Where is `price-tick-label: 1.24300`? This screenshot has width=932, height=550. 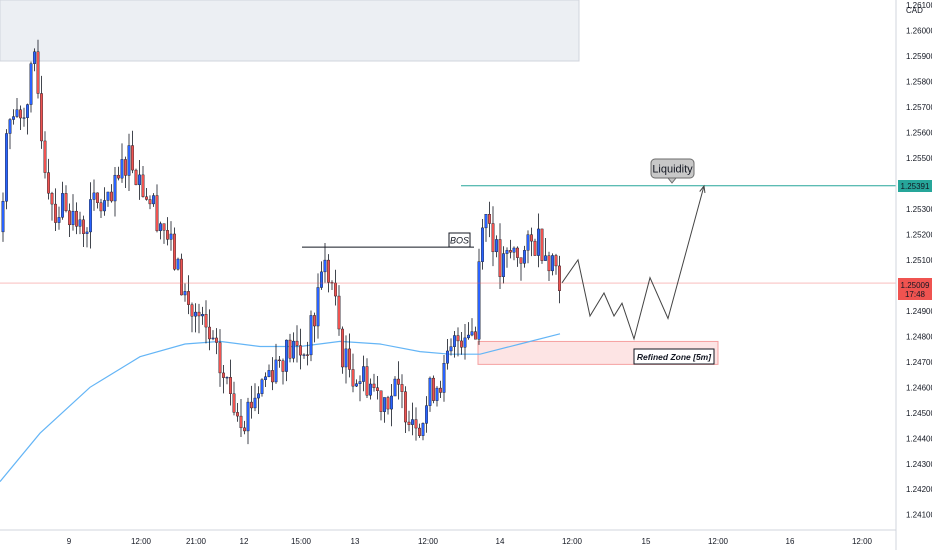
price-tick-label: 1.24300 is located at coordinates (919, 464).